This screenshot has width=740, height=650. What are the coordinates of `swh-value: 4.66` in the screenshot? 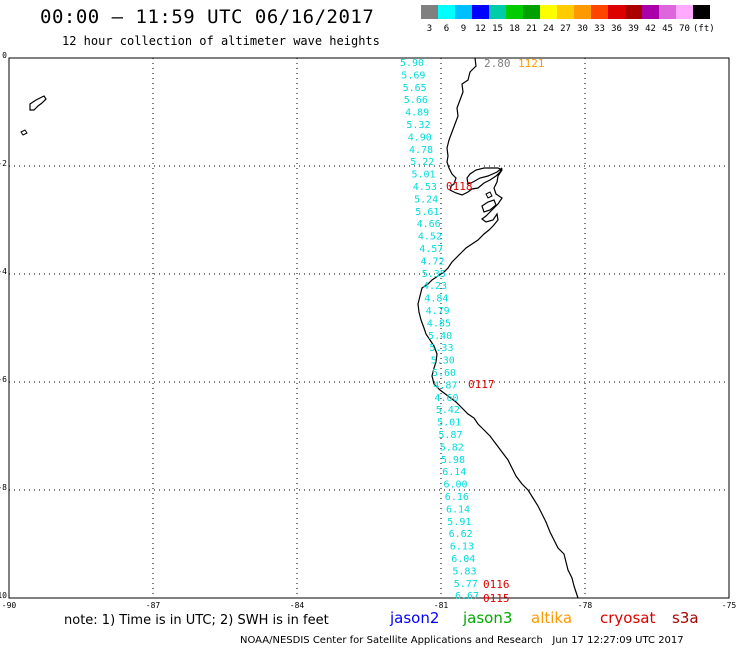 It's located at (429, 224).